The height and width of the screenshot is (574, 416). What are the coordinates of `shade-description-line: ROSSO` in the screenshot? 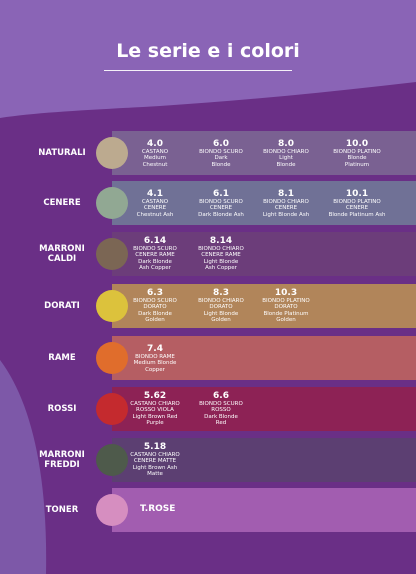 It's located at (221, 410).